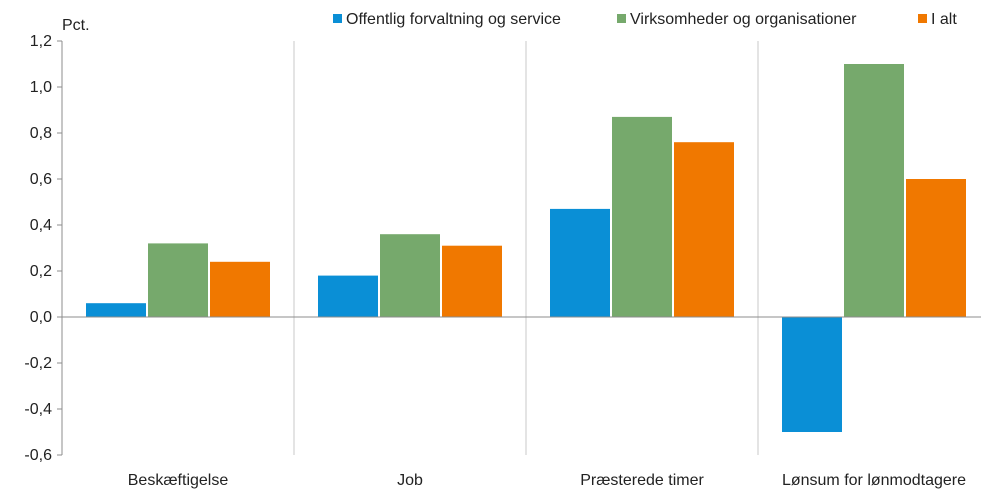 The height and width of the screenshot is (495, 981). I want to click on x-tick-label: Job, so click(410, 480).